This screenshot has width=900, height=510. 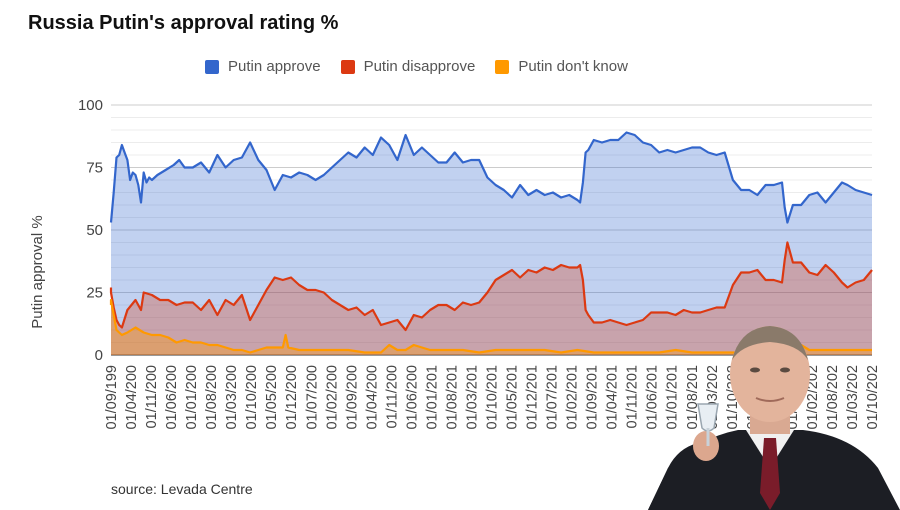 I want to click on x-tick-label: 01/02/200, so click(x=332, y=397).